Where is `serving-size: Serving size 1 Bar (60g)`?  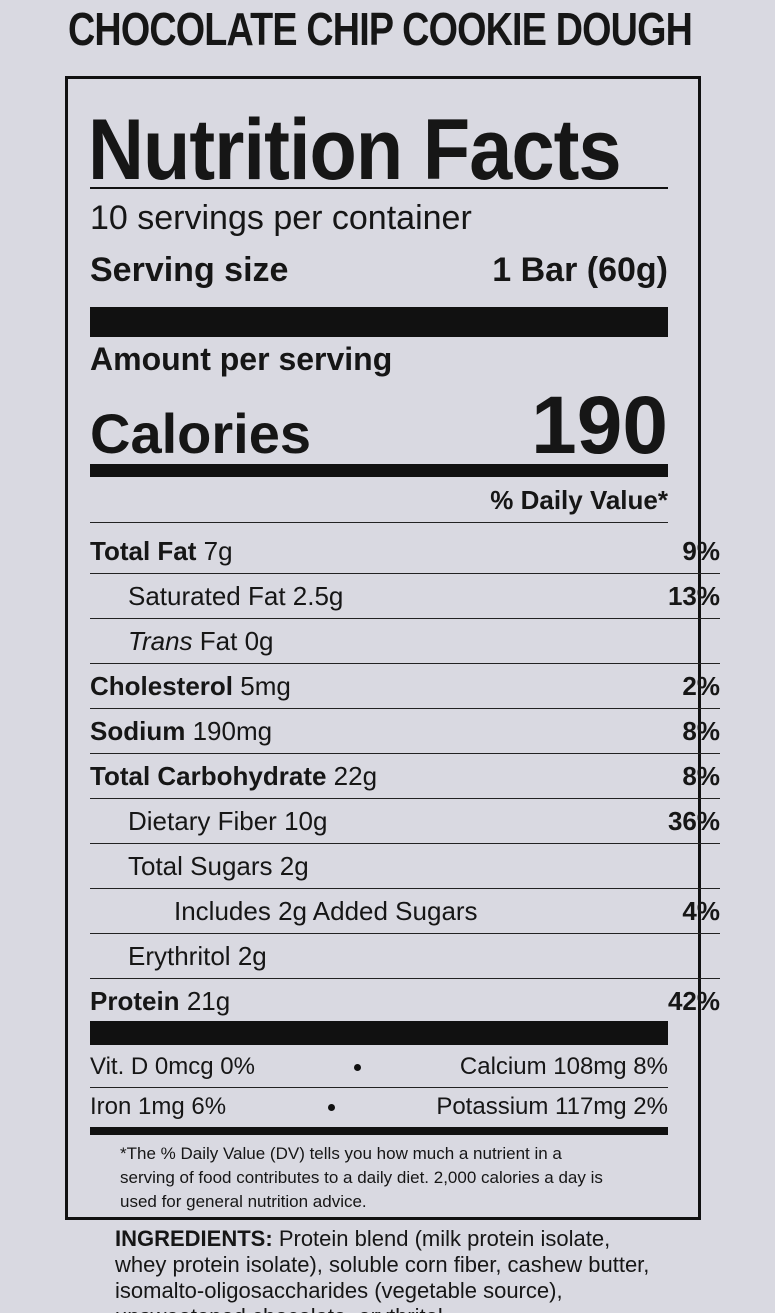 serving-size: Serving size 1 Bar (60g) is located at coordinates (379, 270).